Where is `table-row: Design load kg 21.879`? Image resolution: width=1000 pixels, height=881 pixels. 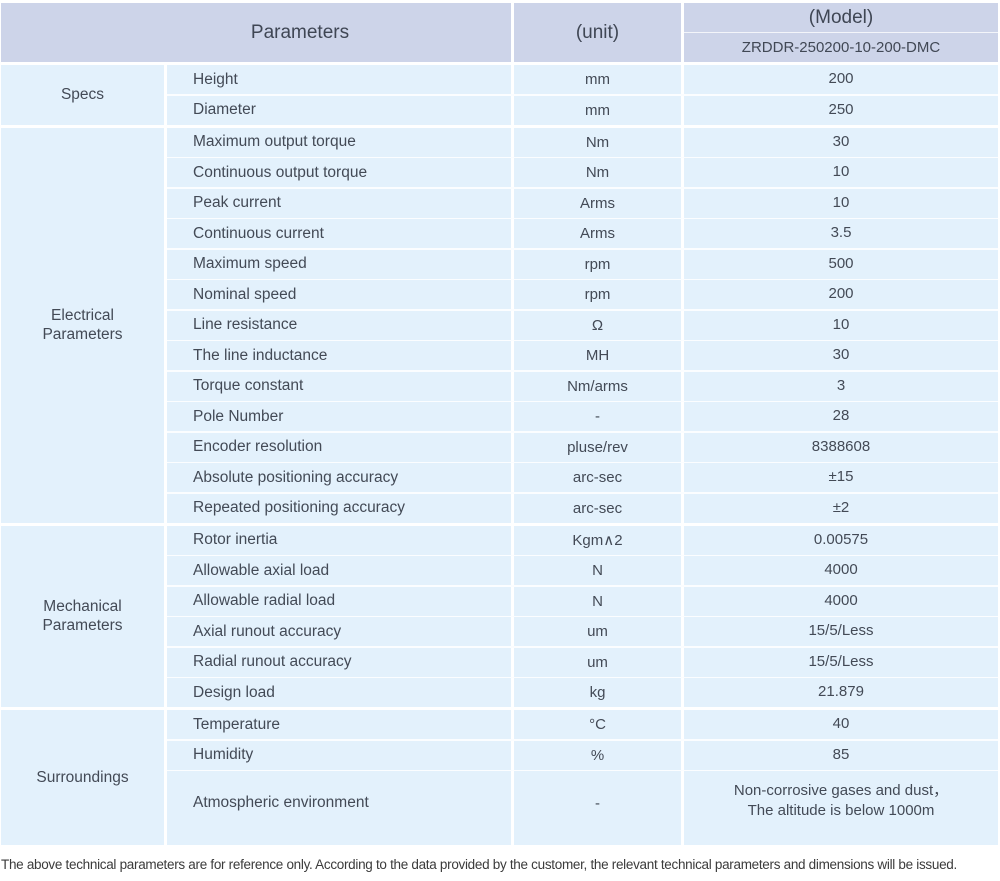 table-row: Design load kg 21.879 is located at coordinates (582, 692).